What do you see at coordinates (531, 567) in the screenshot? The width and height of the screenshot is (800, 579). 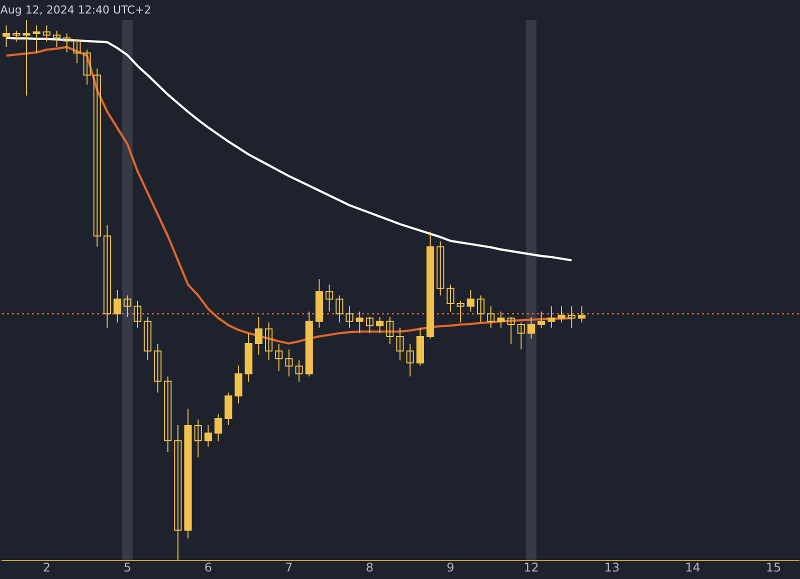 I see `x-tick-label: 12` at bounding box center [531, 567].